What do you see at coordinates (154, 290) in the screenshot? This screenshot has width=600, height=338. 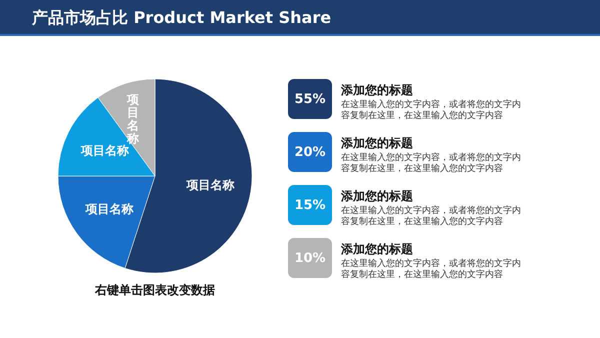 I see `text: 右键单击图表改变数据` at bounding box center [154, 290].